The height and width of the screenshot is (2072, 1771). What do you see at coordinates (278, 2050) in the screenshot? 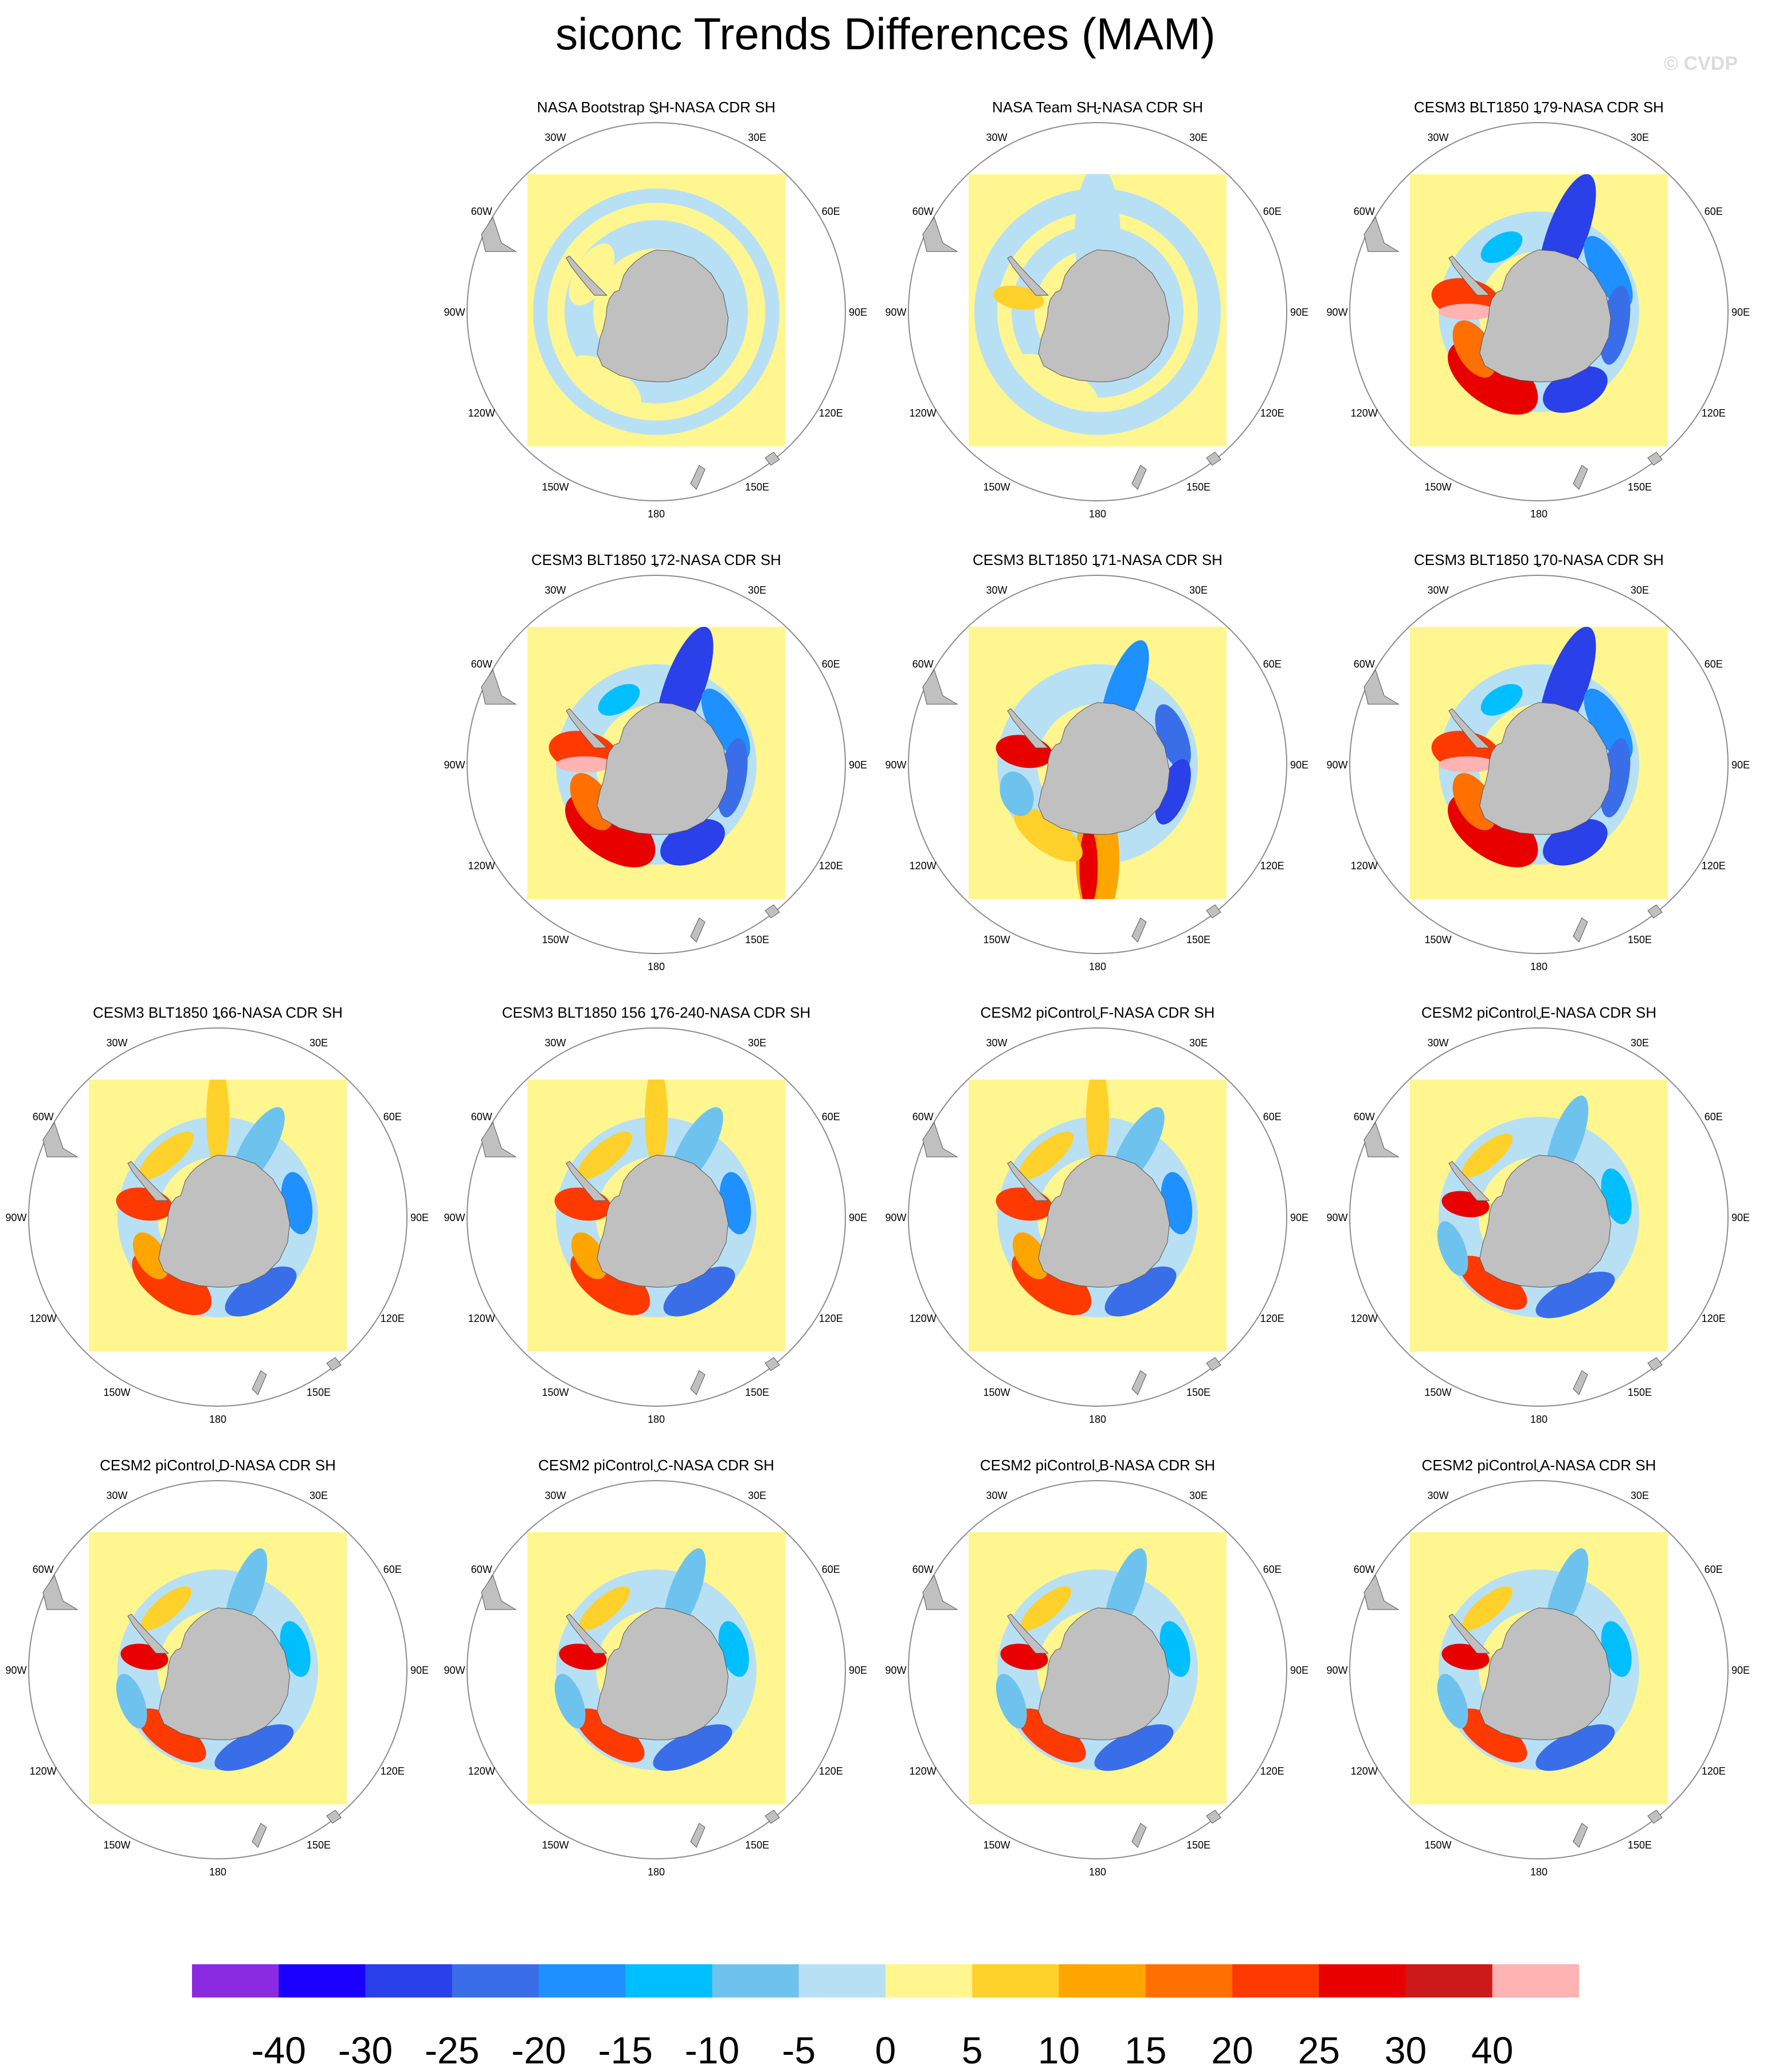
I see `colorbar-tick-label: -40` at bounding box center [278, 2050].